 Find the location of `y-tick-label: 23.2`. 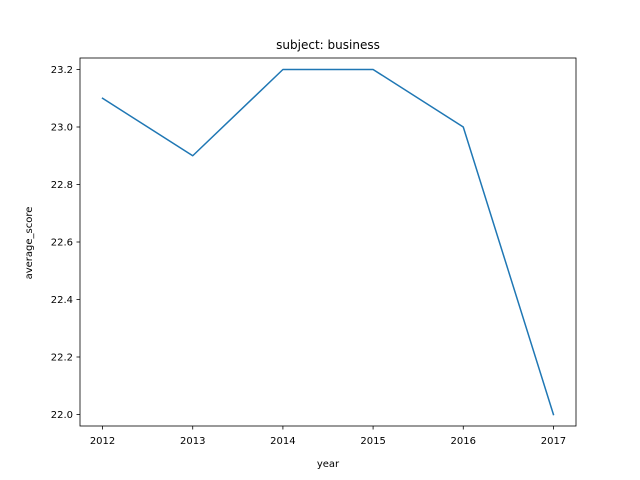

y-tick-label: 23.2 is located at coordinates (62, 70).